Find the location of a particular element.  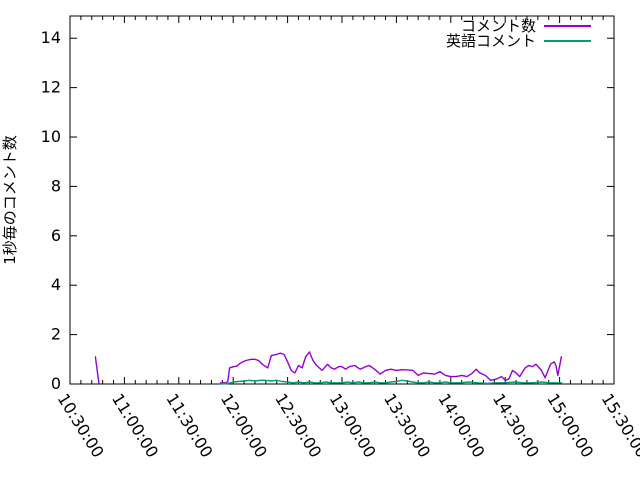

x-tick-label: 11:00:00 is located at coordinates (135, 425).